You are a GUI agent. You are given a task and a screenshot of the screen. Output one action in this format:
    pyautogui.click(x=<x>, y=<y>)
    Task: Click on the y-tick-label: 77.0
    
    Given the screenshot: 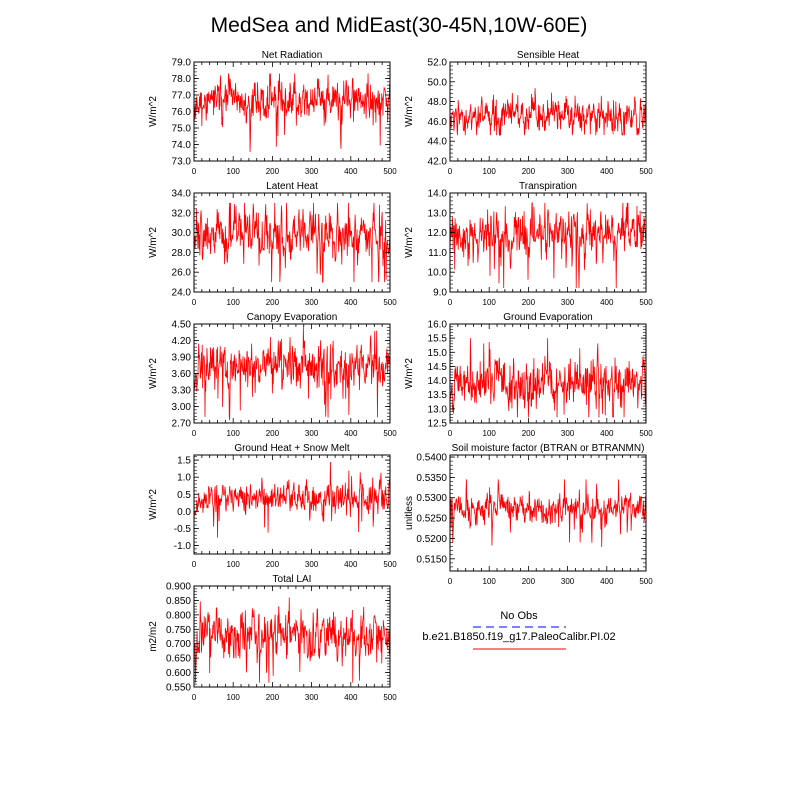 What is the action you would take?
    pyautogui.click(x=182, y=96)
    